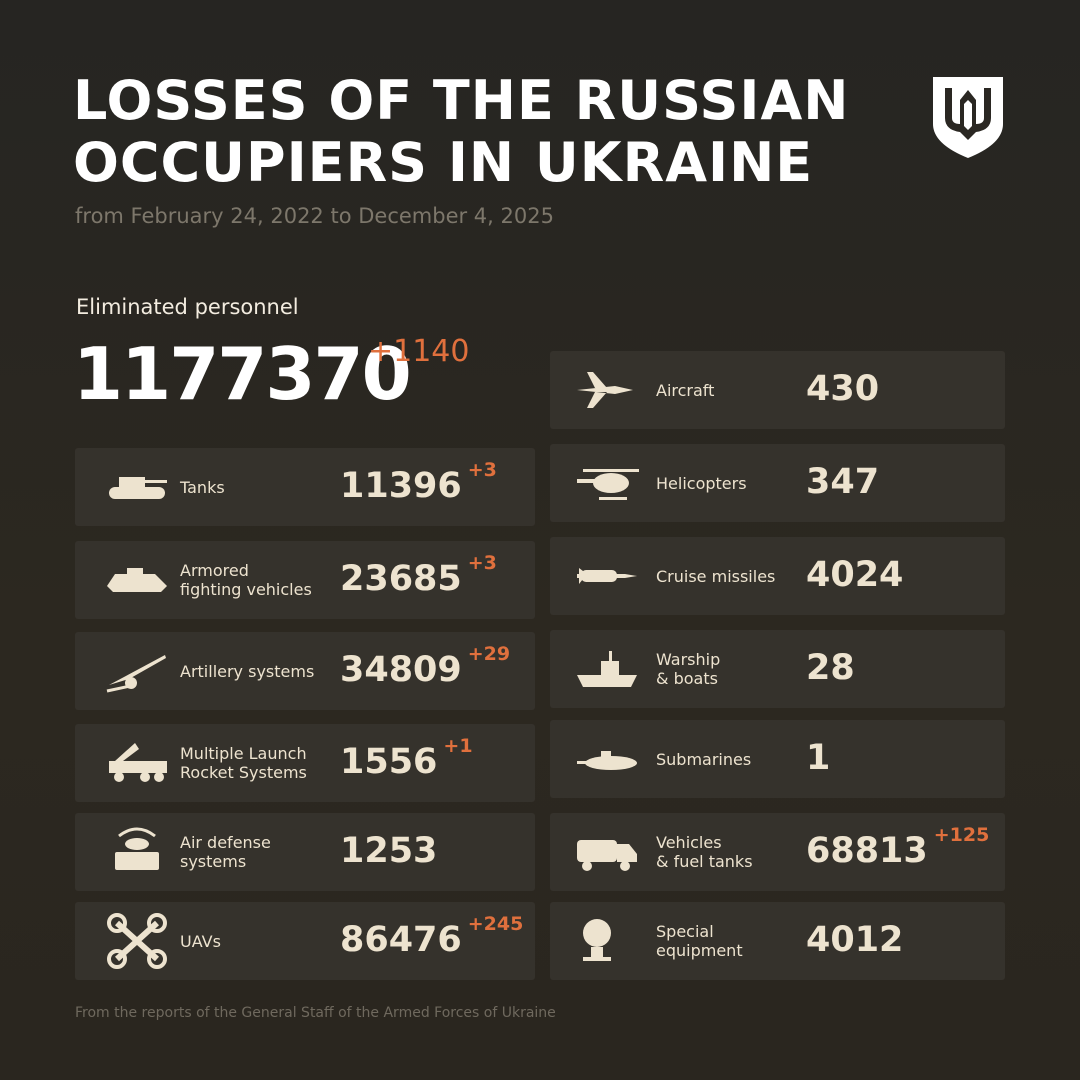  I want to click on stat-value-wrap: 68813 +125, so click(897, 847).